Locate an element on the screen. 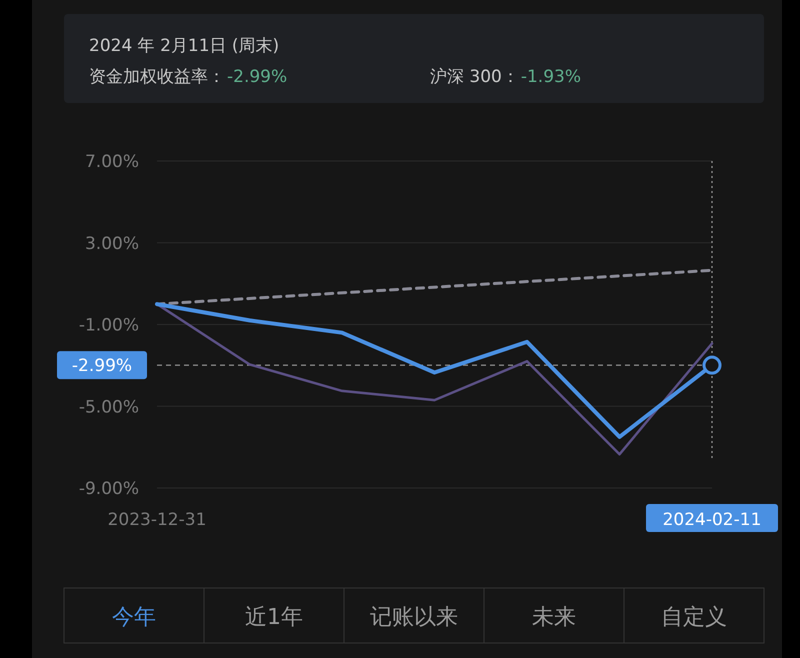 Image resolution: width=800 pixels, height=658 pixels. text: 沪深 300： is located at coordinates (474, 77).